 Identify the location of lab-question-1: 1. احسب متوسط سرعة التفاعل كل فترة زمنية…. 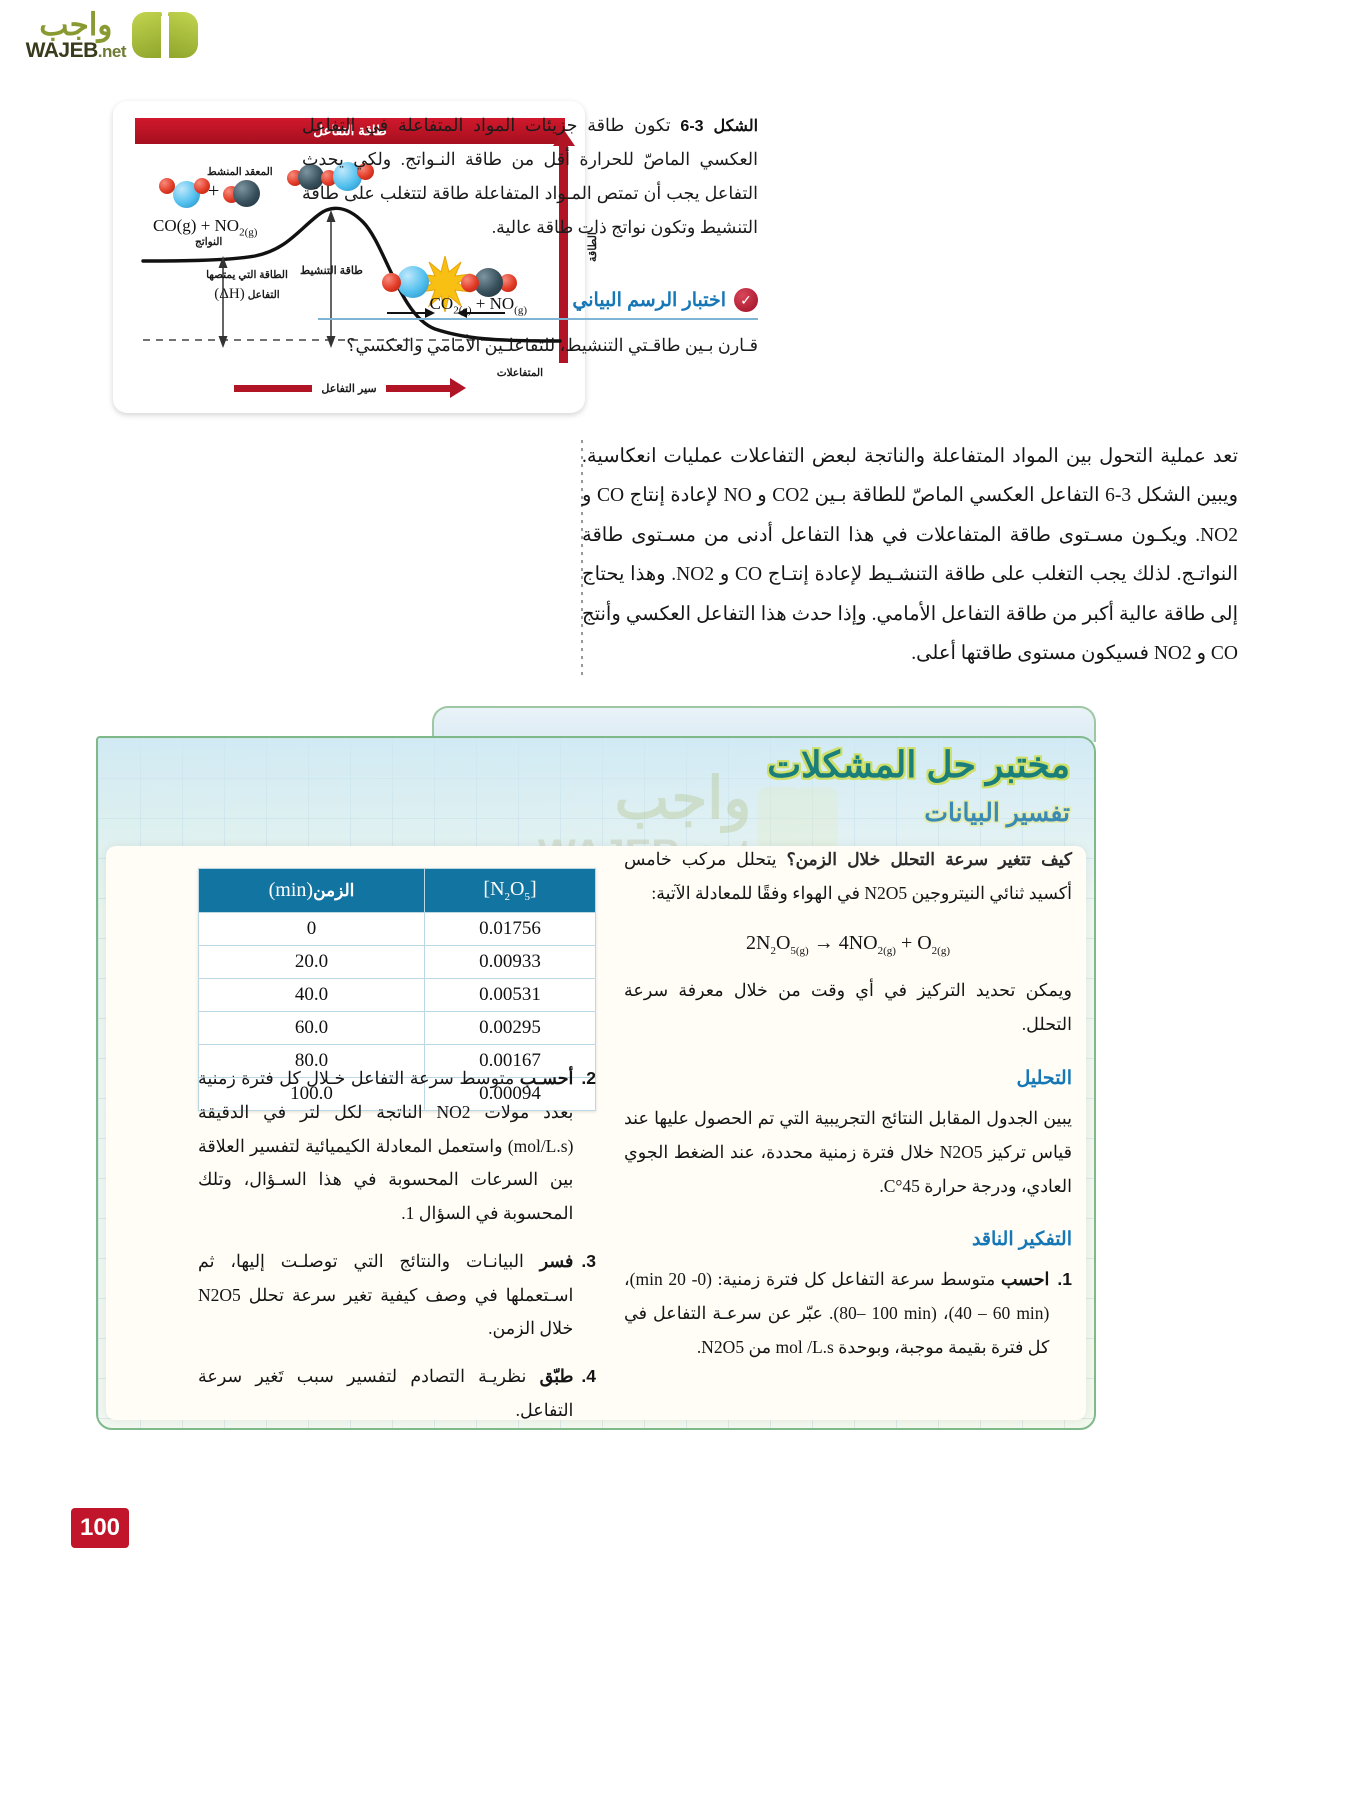
(848, 1313).